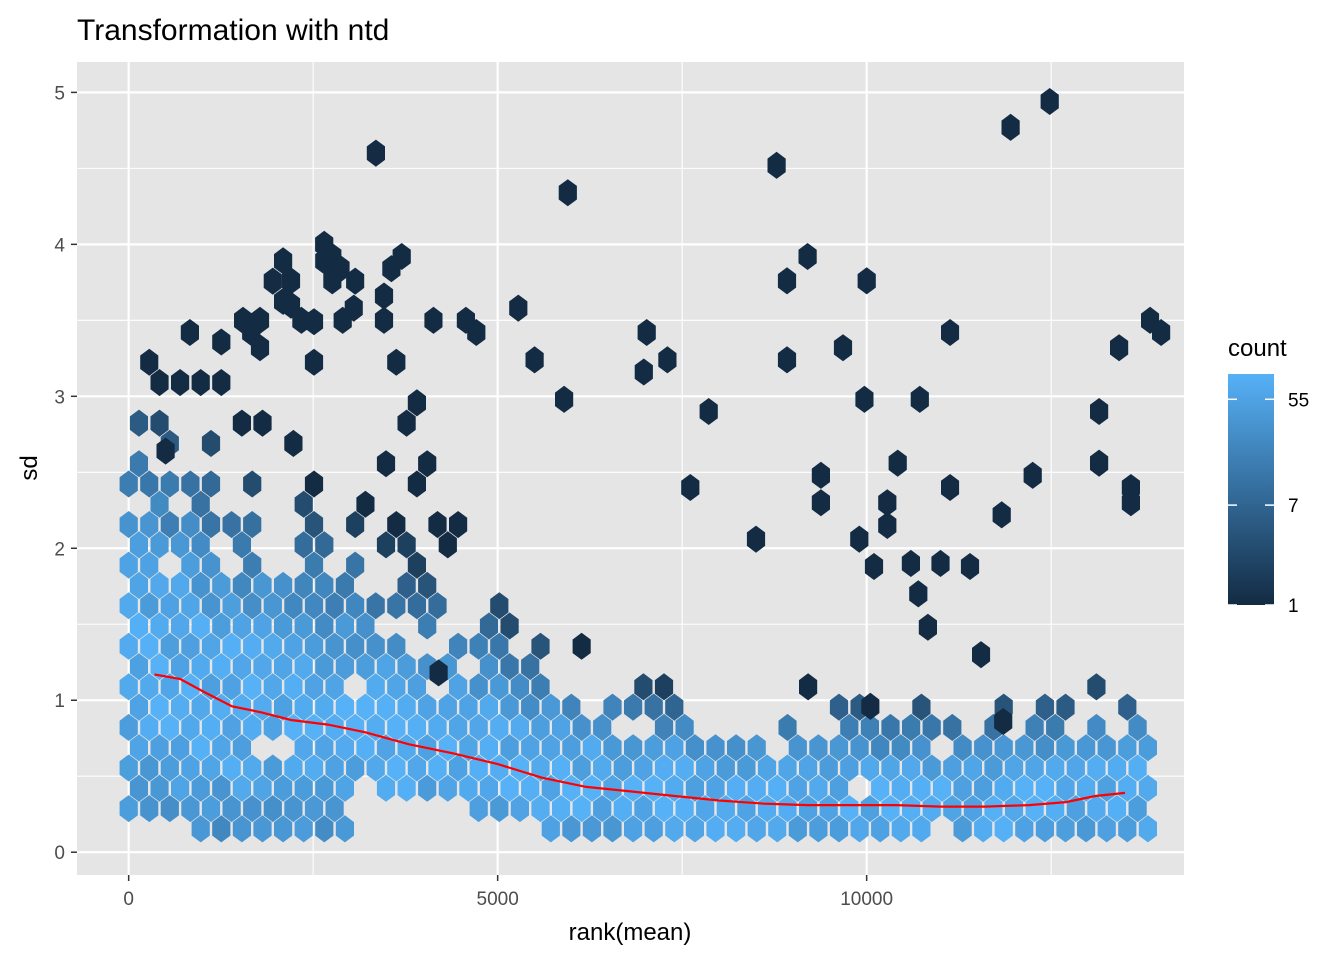 The height and width of the screenshot is (960, 1344). I want to click on legend-ticks: 55 7 1, so click(1268, 503).